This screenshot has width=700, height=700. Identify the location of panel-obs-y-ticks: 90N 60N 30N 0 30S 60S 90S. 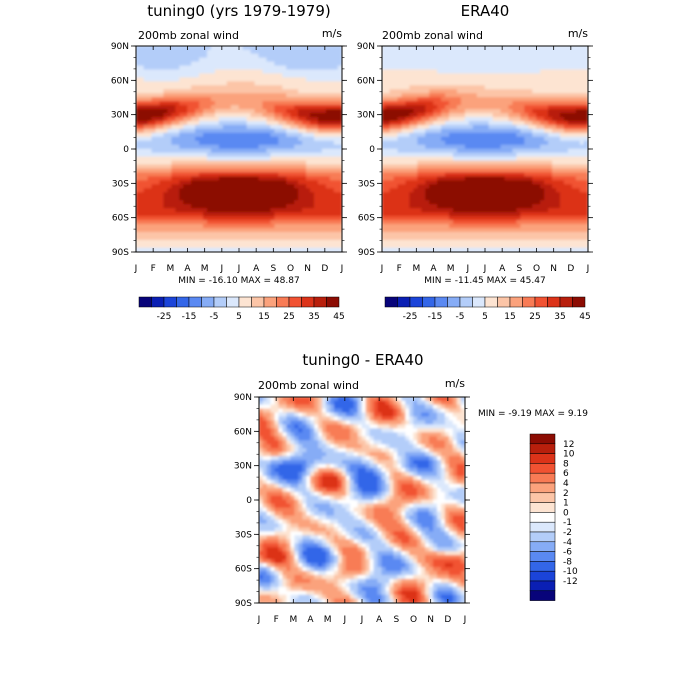
(475, 150).